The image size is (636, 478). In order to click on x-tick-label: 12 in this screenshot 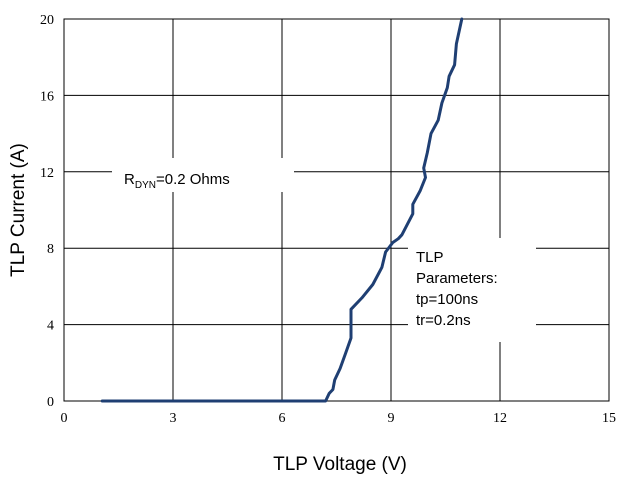, I will do `click(500, 418)`.